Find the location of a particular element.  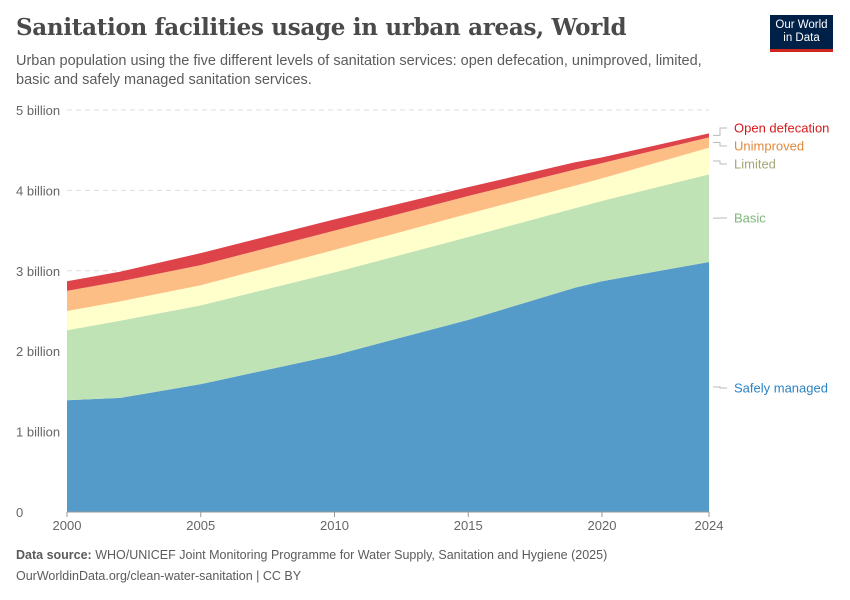

owid-logo: Our World in Data is located at coordinates (801, 33).